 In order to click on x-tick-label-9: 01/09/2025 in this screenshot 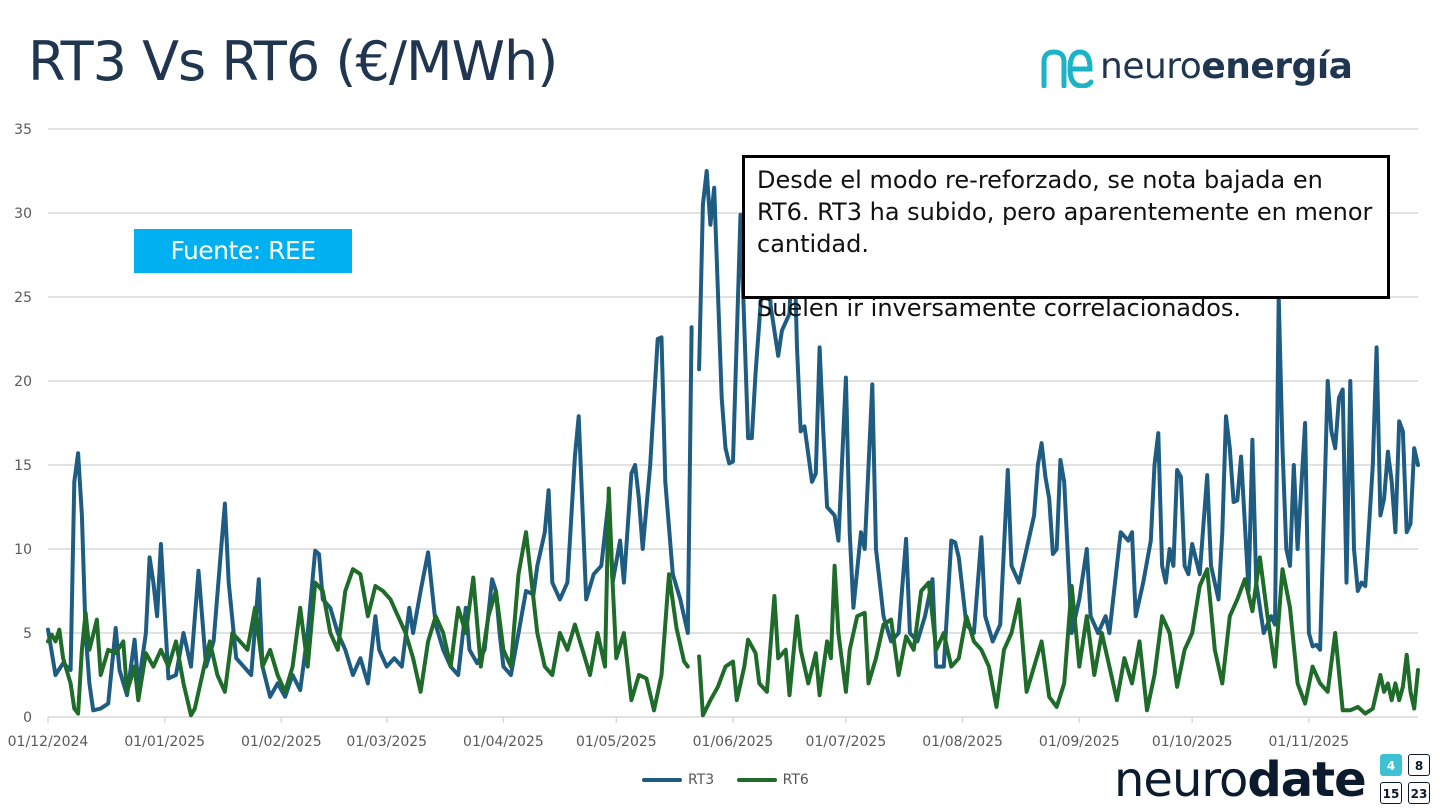, I will do `click(1079, 742)`.